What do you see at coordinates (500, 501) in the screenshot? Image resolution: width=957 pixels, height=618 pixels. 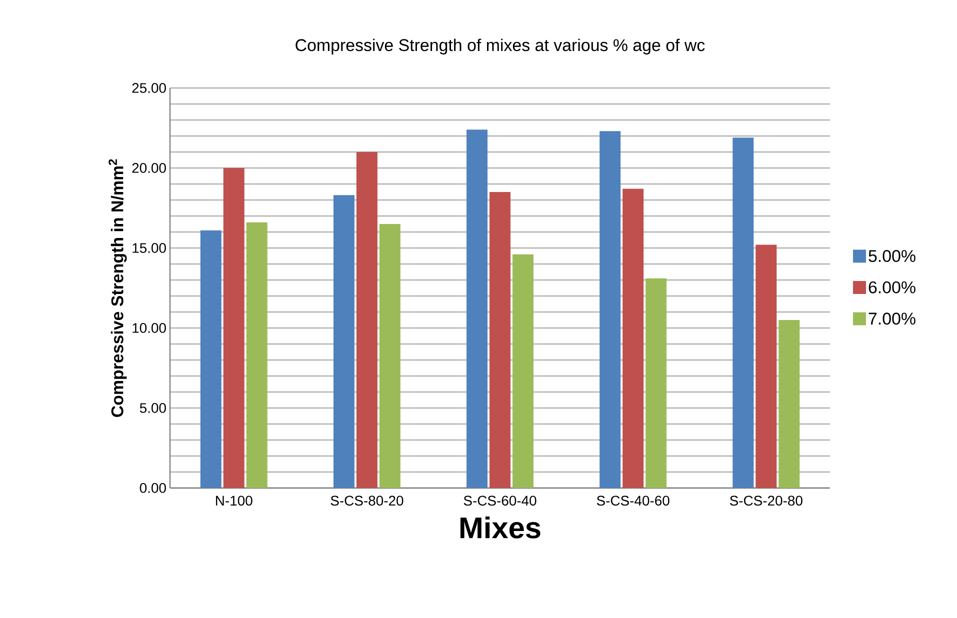 I see `x-tick-label: S-CS-60-40` at bounding box center [500, 501].